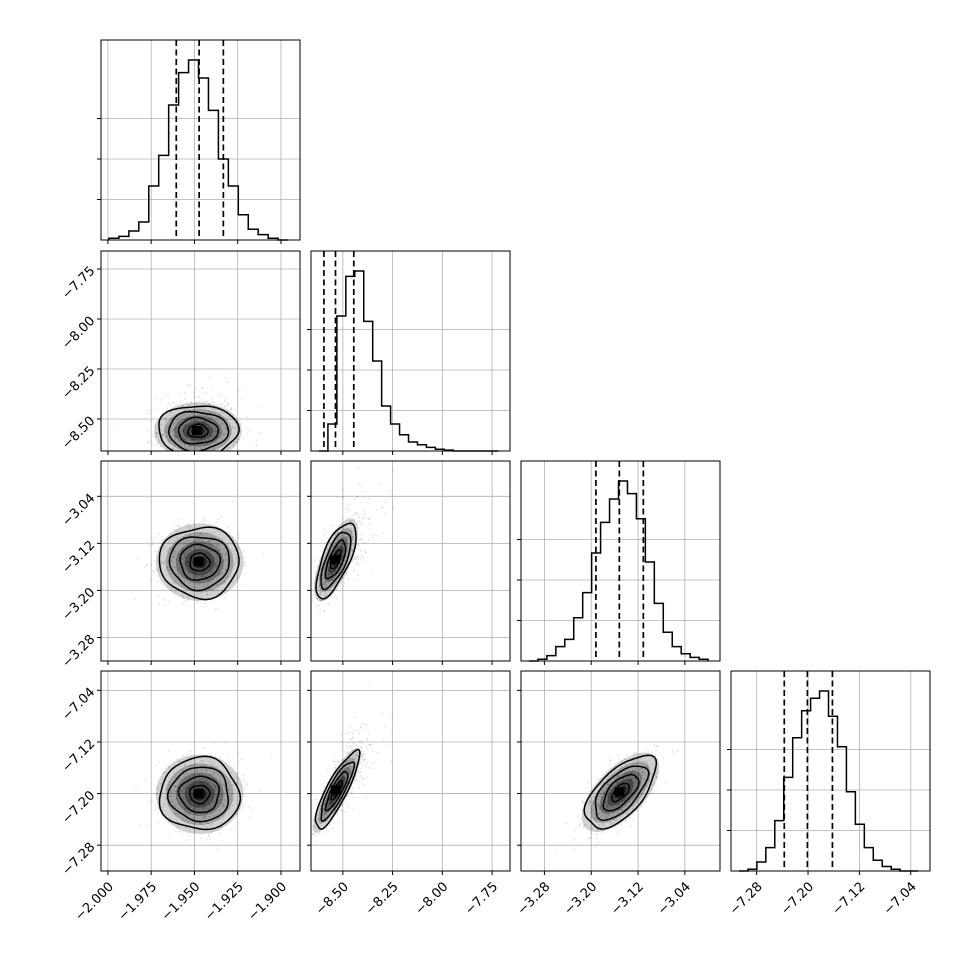 The height and width of the screenshot is (970, 970). What do you see at coordinates (674, 898) in the screenshot?
I see `xtick-label-2-3: −3.04` at bounding box center [674, 898].